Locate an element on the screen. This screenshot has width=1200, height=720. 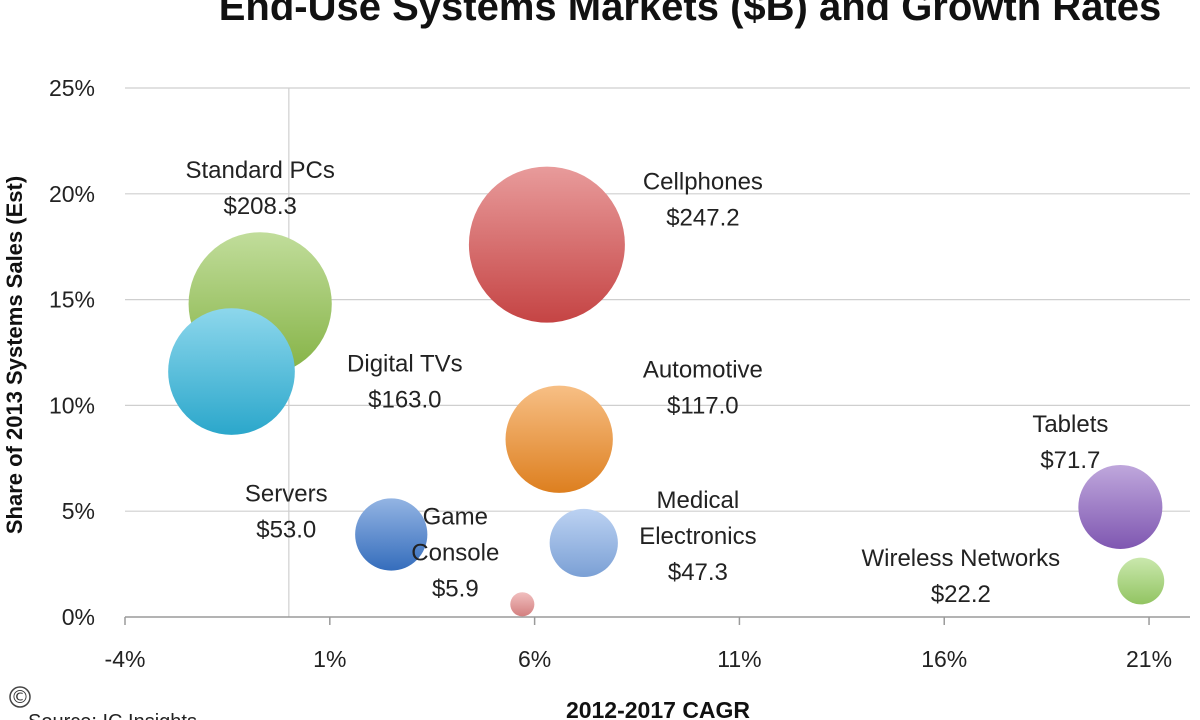
x-tick-label: 21% is located at coordinates (1149, 659).